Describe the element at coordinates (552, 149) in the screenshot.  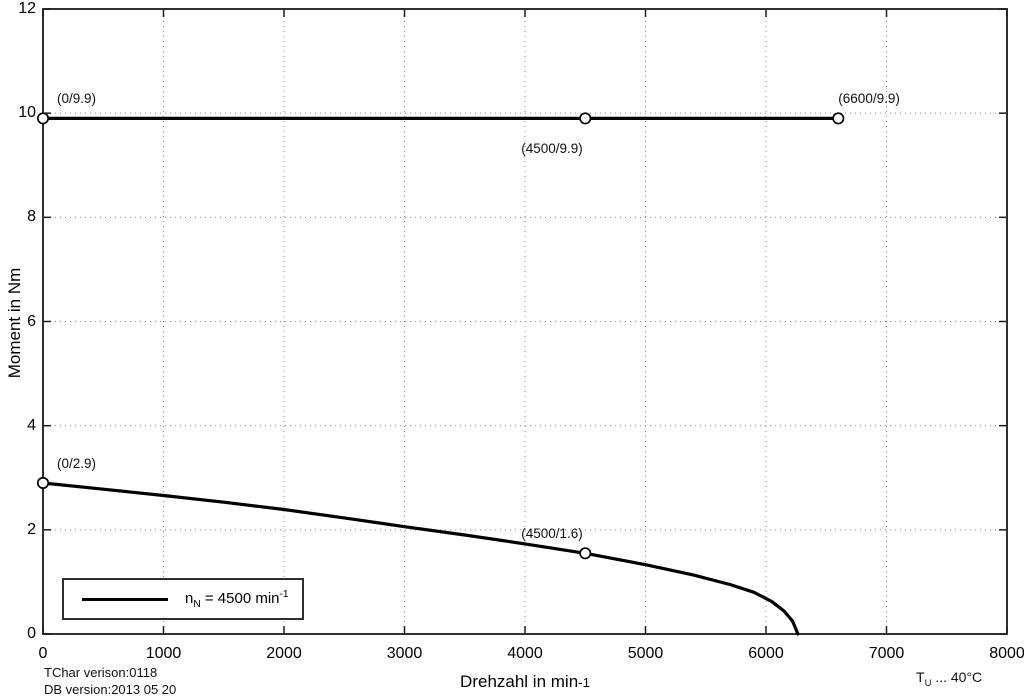
I see `point-annotation: (4500/9.9)` at that location.